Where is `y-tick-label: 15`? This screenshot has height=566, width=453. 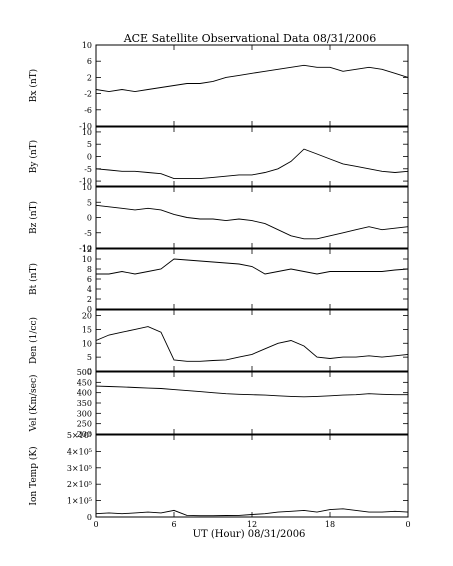
y-tick-label: 15 is located at coordinates (87, 329).